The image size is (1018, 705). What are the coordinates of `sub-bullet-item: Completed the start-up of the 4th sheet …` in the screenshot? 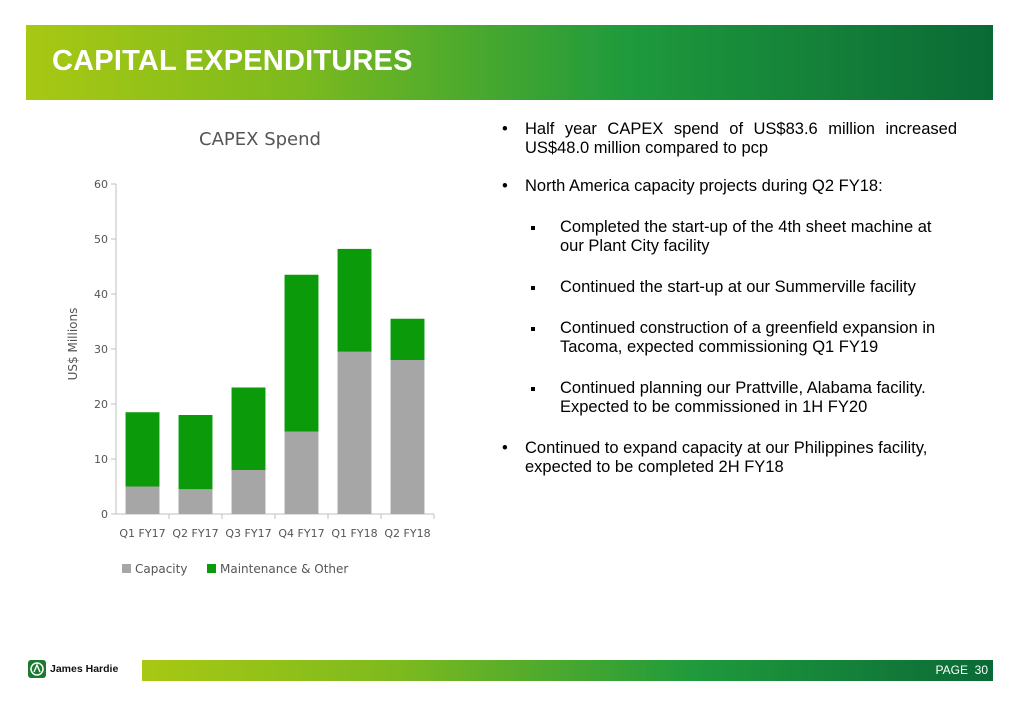 It's located at (725, 237).